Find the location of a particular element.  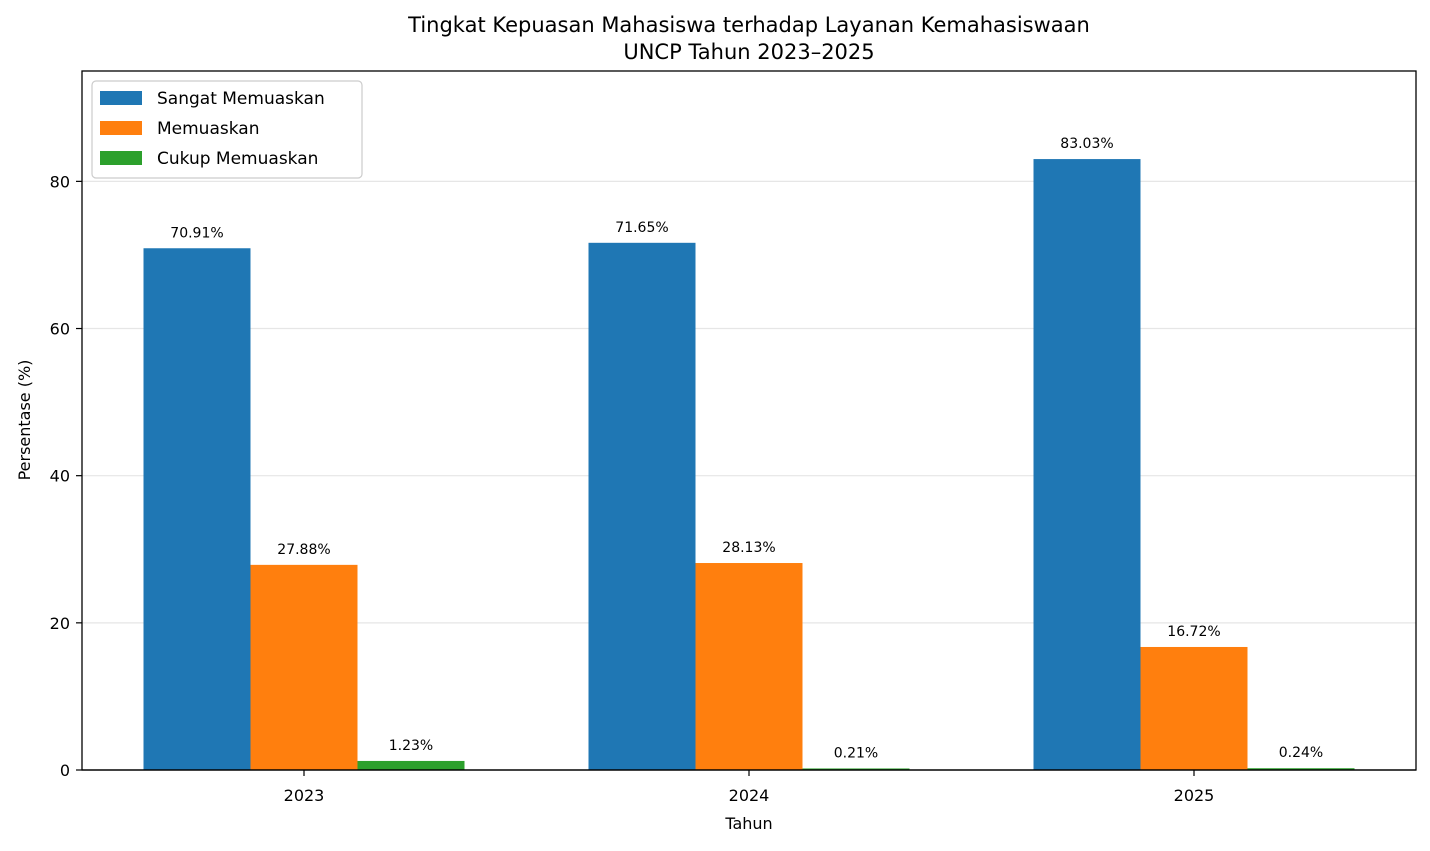

bar-value-label: 0.24% is located at coordinates (1301, 753).